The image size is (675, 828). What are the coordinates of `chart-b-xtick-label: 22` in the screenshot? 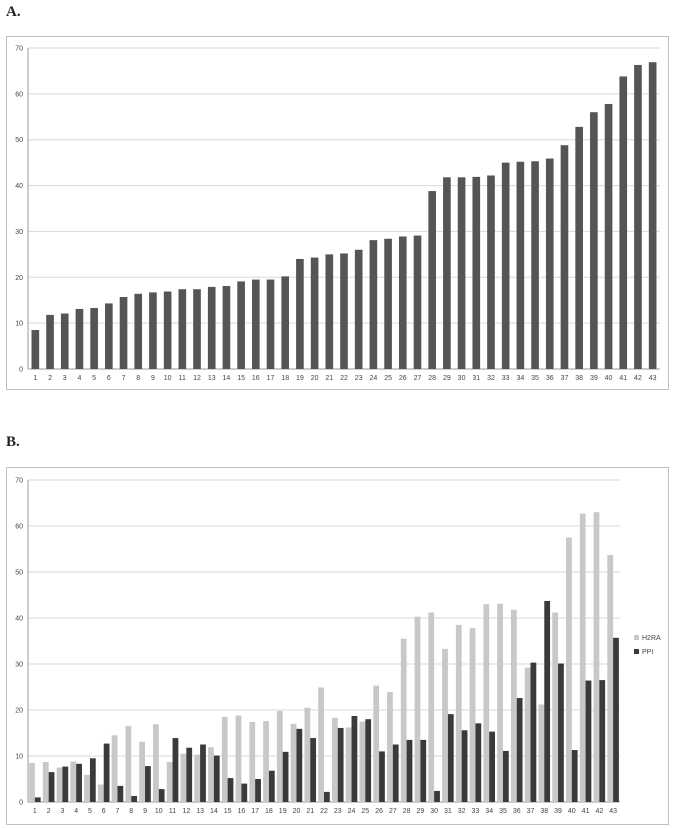 It's located at (324, 811).